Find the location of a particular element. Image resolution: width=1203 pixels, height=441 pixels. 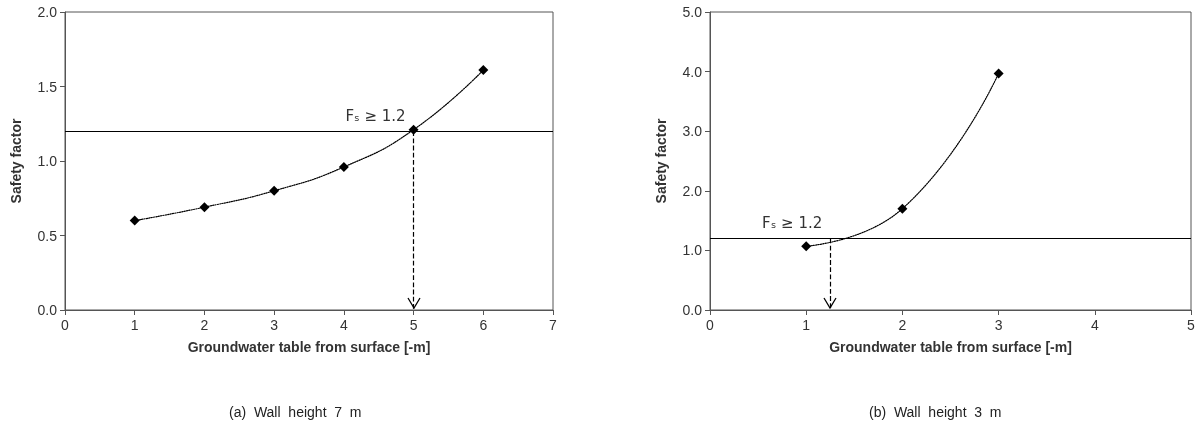

x-tick-label: 7 is located at coordinates (553, 325).